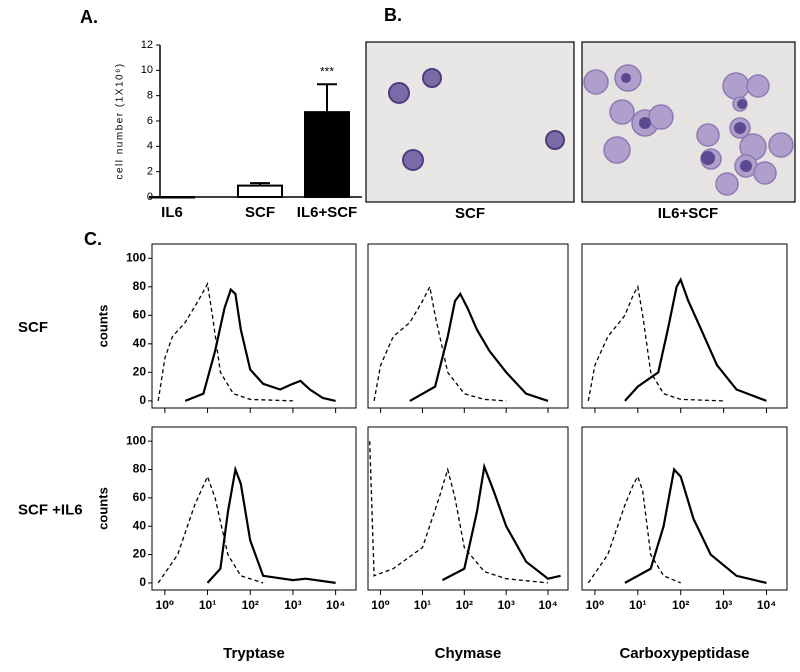 The image size is (800, 672). I want to click on column-label: Carboxypeptidase, so click(684, 653).